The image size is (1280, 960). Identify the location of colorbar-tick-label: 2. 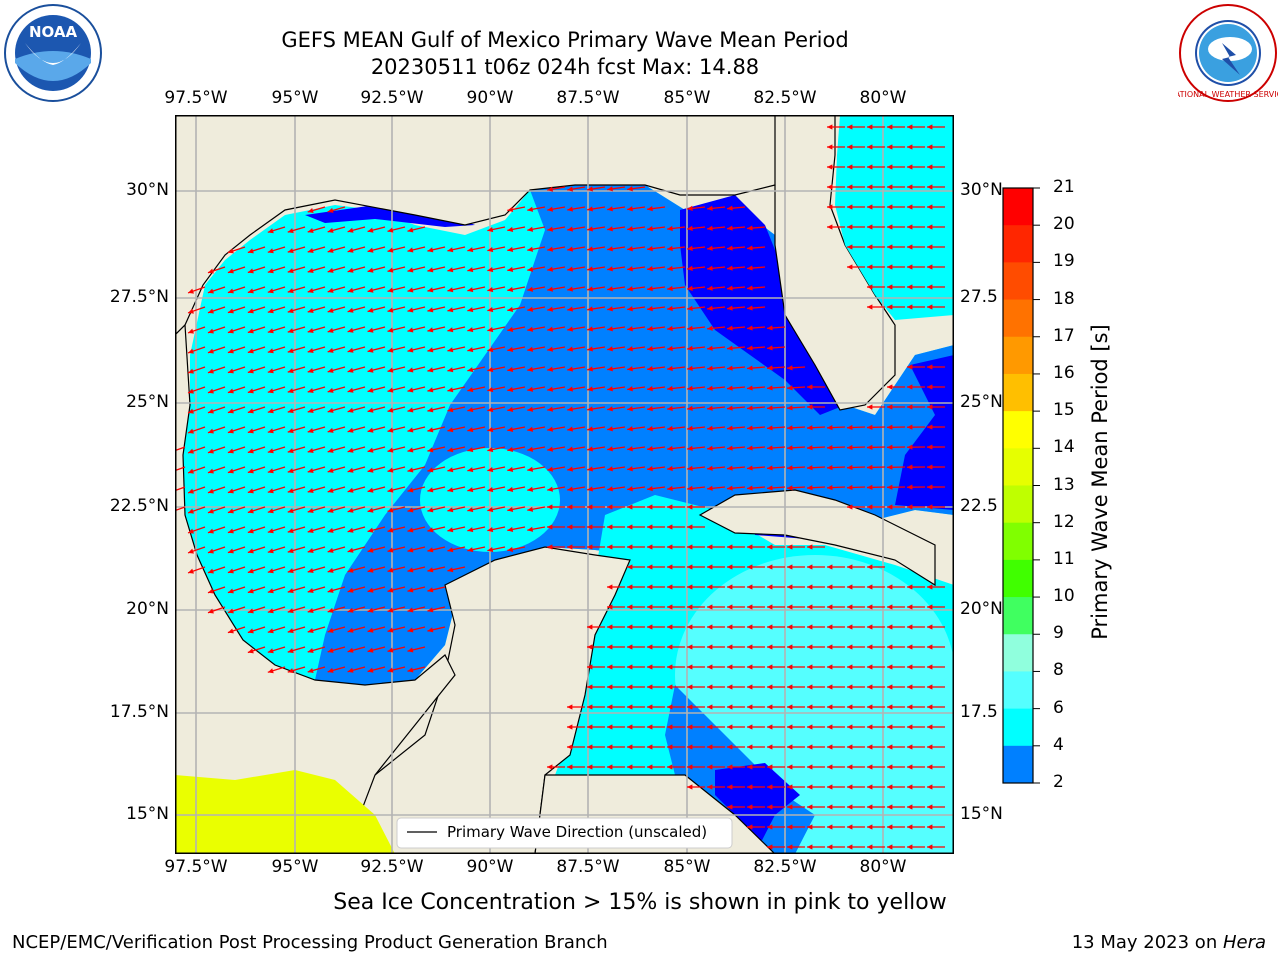
(1058, 782).